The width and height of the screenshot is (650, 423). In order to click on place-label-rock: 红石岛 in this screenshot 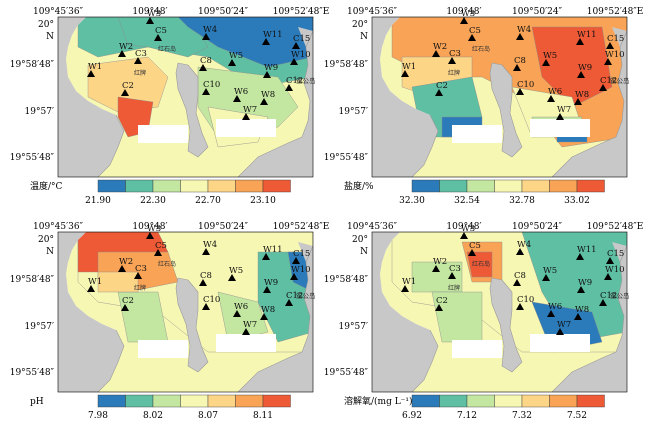, I will do `click(481, 49)`.